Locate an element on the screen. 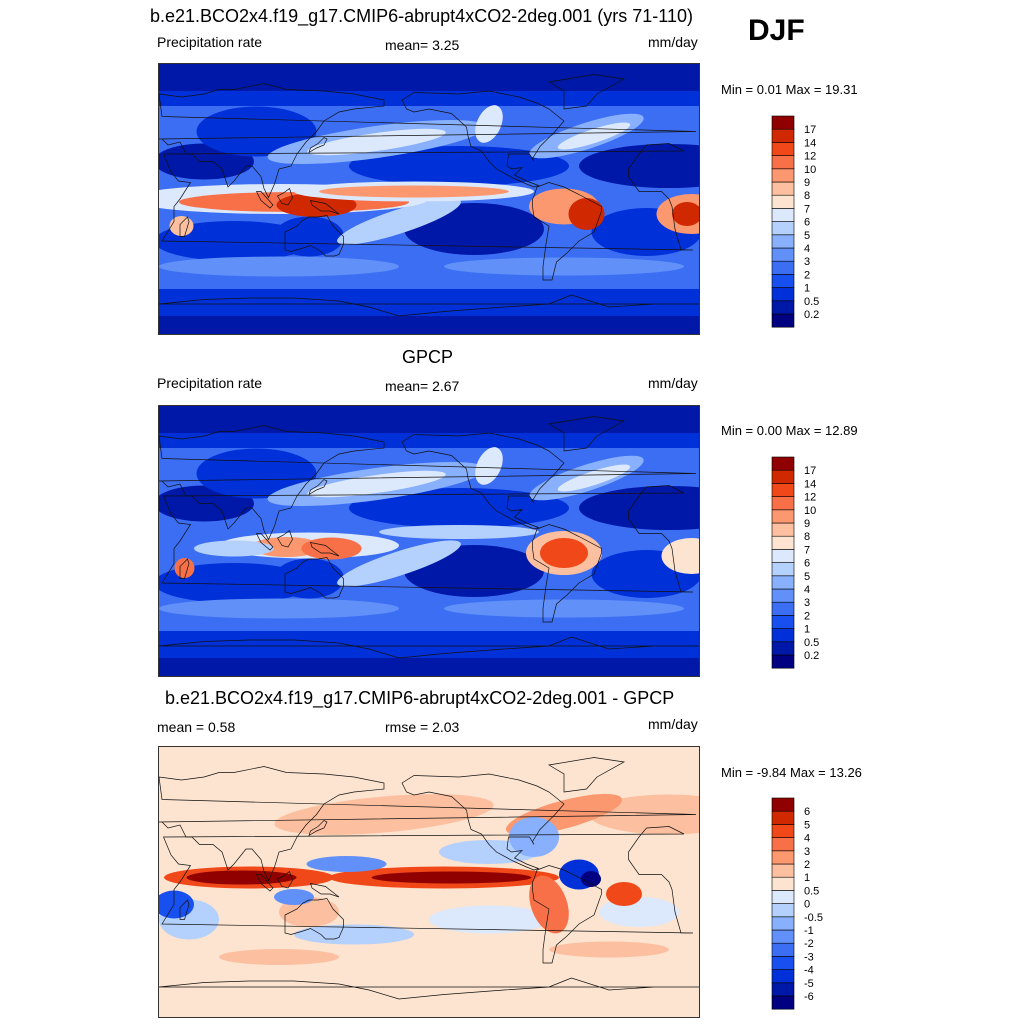 The image size is (1024, 1024). colorbar-tick-label: 0.2 is located at coordinates (811, 315).